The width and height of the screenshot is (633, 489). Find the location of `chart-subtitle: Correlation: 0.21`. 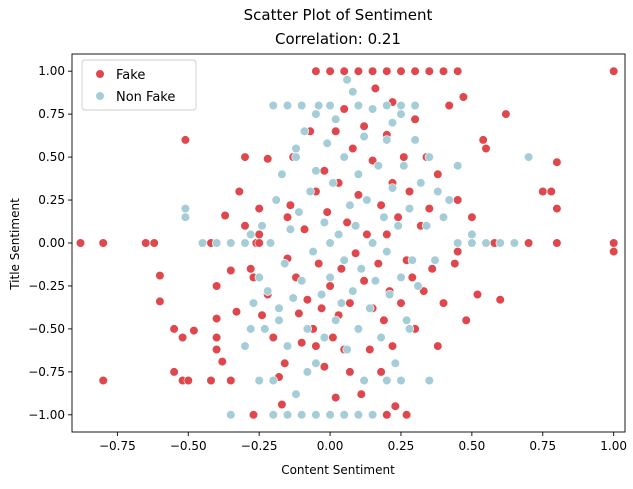

chart-subtitle: Correlation: 0.21 is located at coordinates (338, 39).